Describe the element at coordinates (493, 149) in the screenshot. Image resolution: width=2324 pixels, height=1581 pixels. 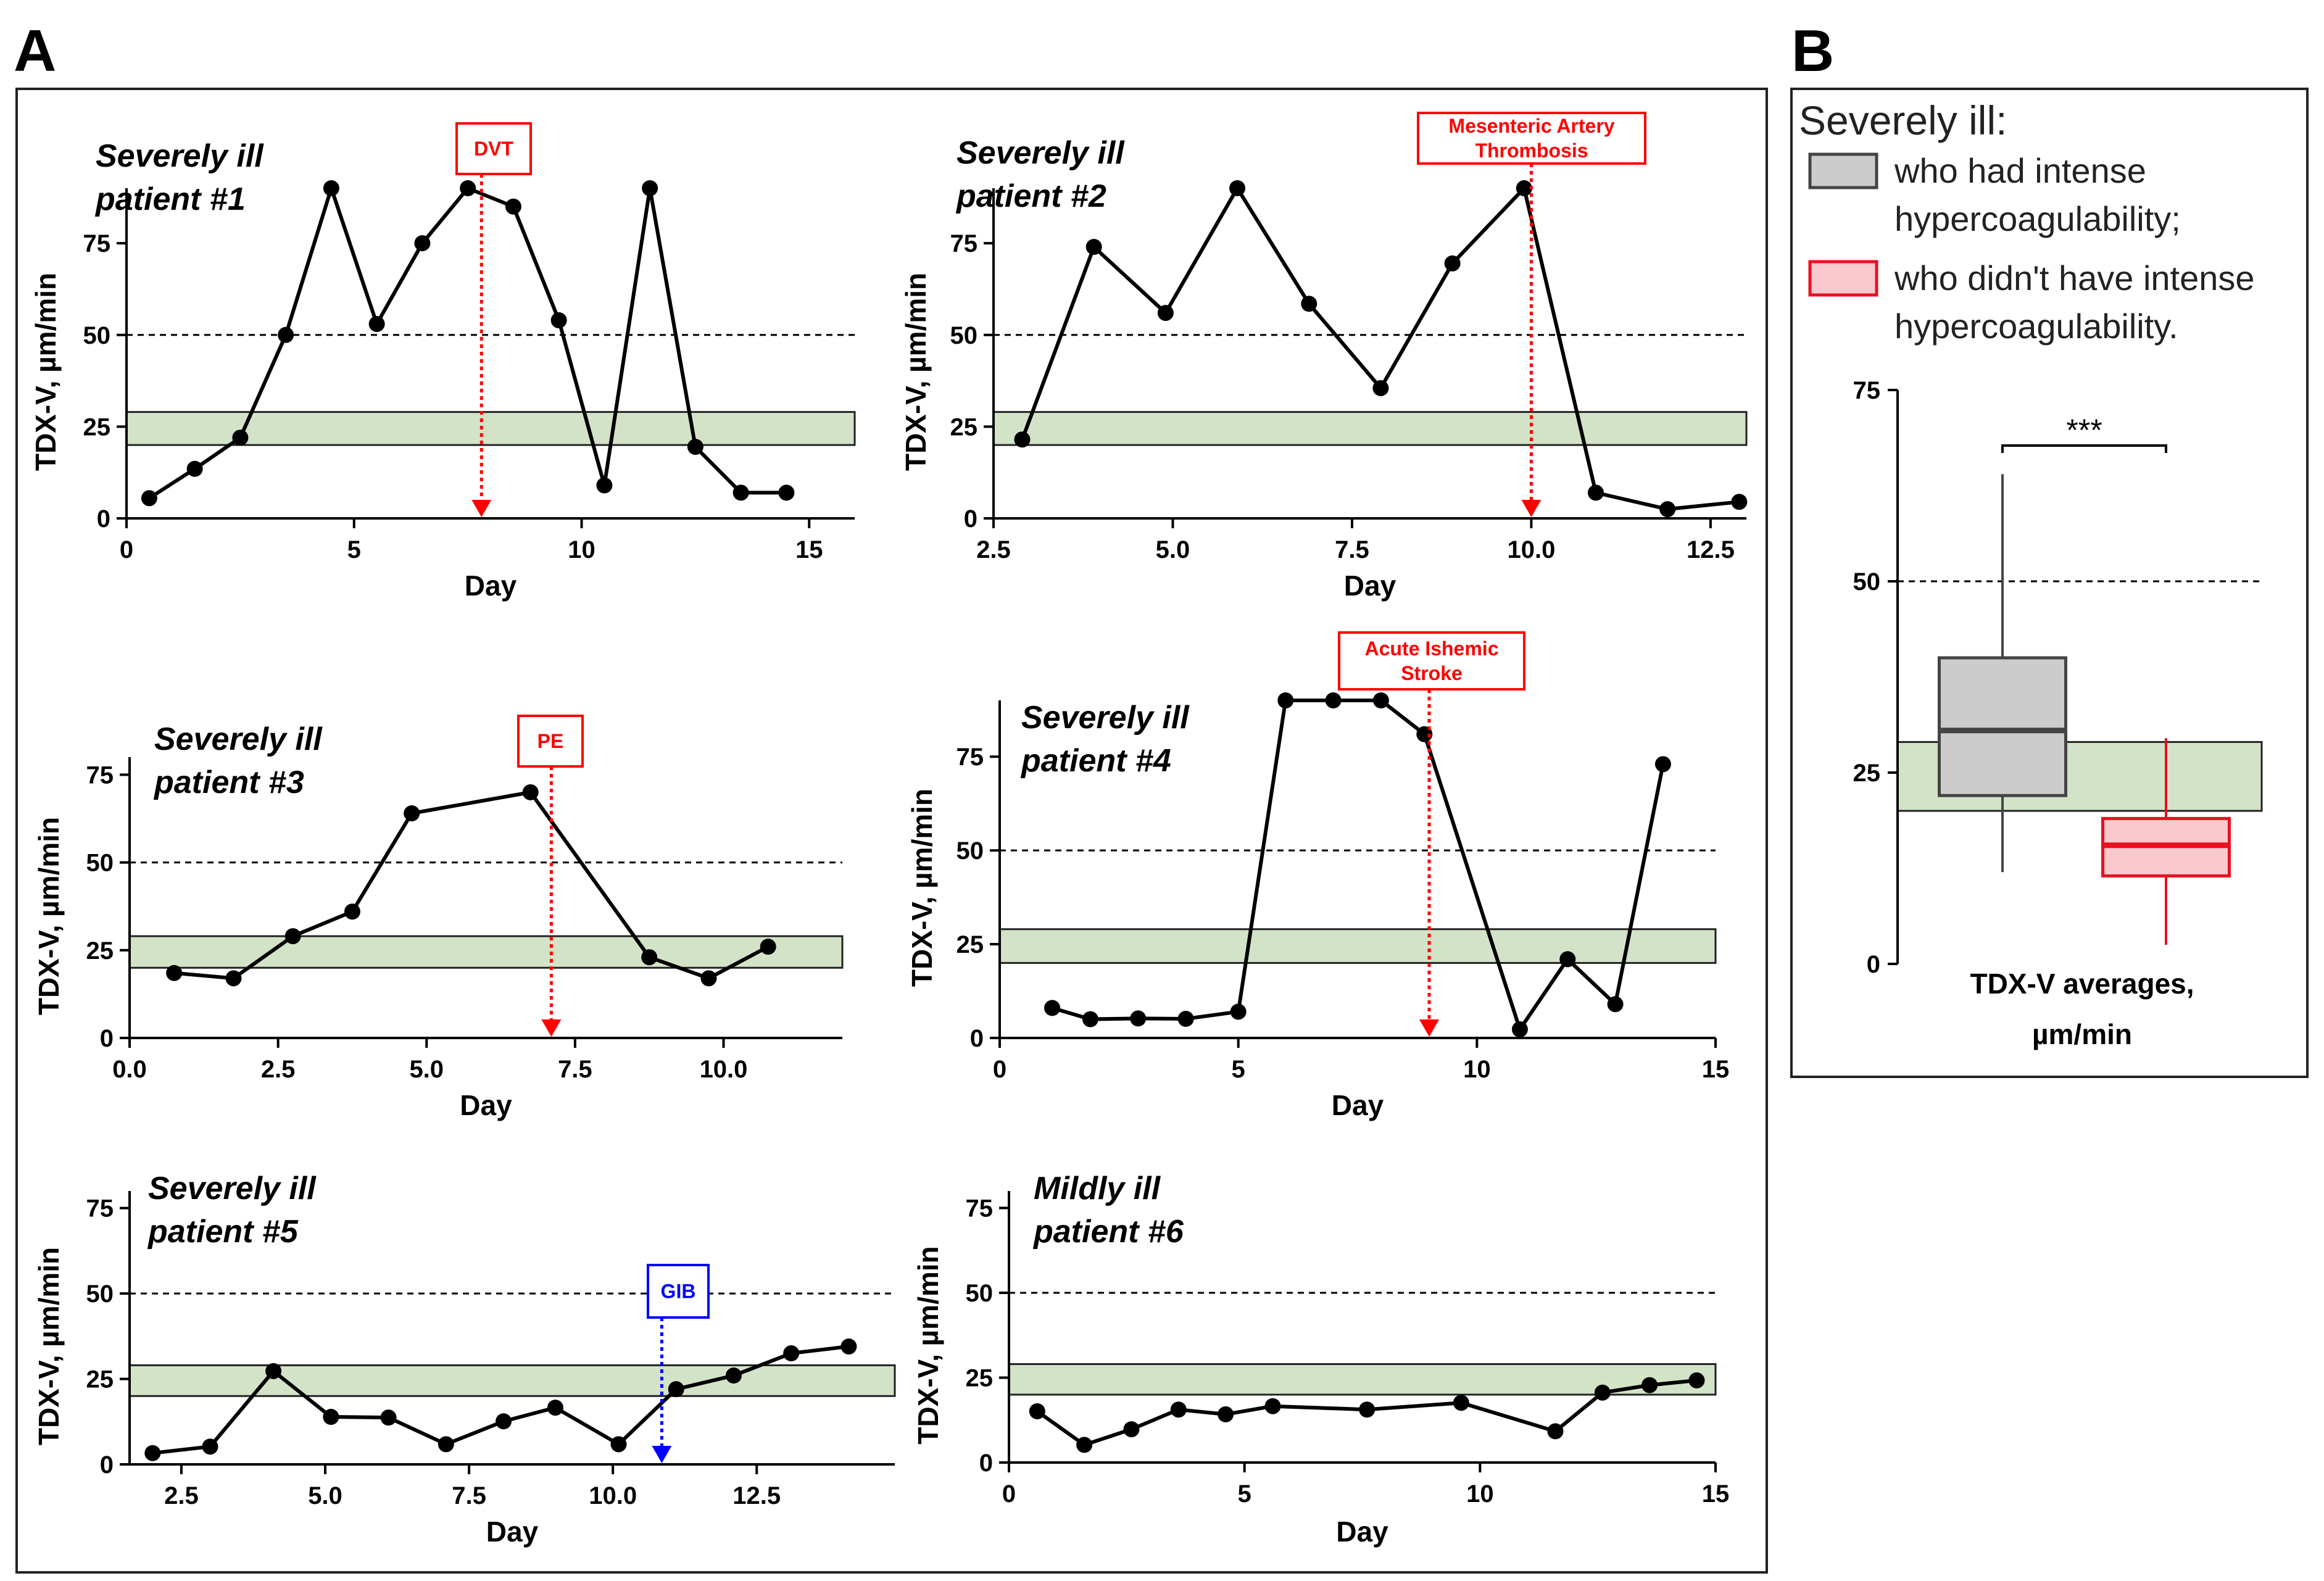
I see `event-label-text: DVT` at that location.